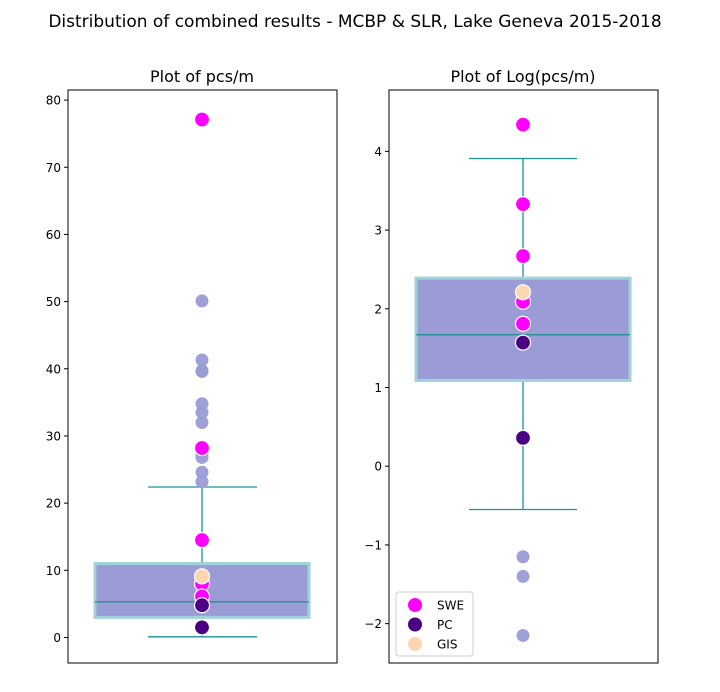 Image resolution: width=720 pixels, height=692 pixels. What do you see at coordinates (53, 436) in the screenshot?
I see `left-ytick-label: 30` at bounding box center [53, 436].